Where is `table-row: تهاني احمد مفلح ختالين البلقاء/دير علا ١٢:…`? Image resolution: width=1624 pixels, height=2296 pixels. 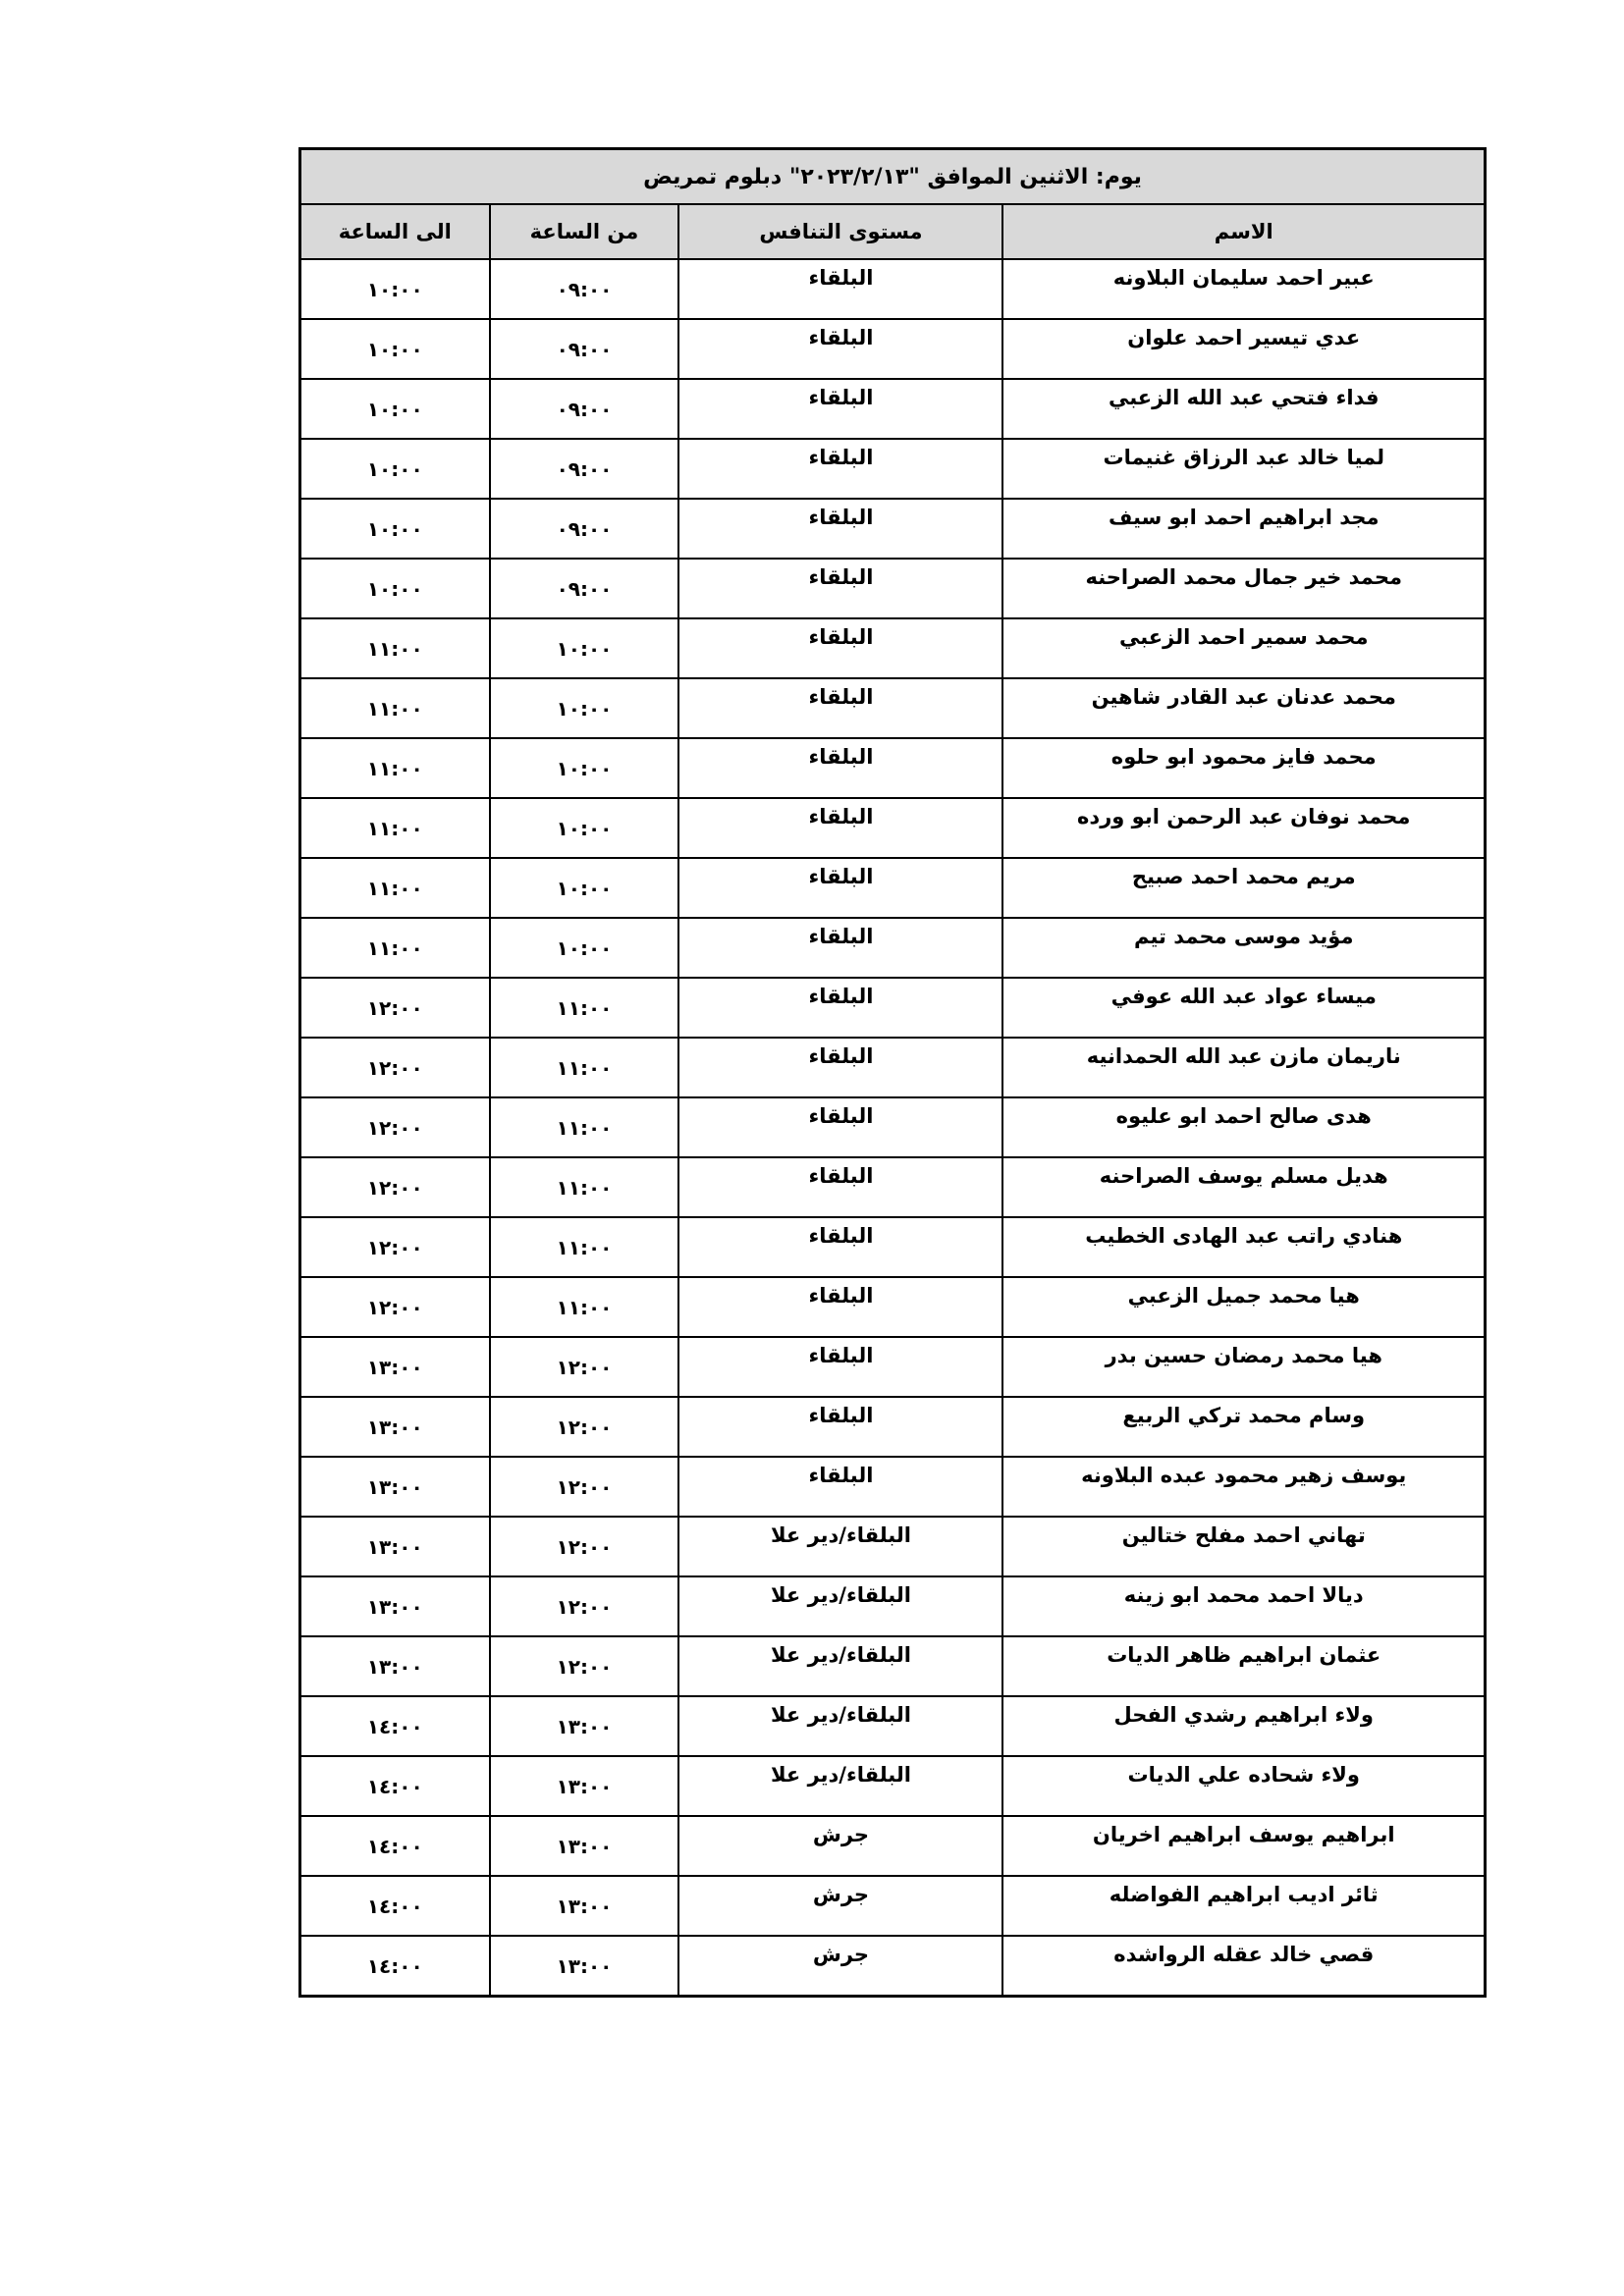
table-row: تهاني احمد مفلح ختالين البلقاء/دير علا ١٢:… is located at coordinates (892, 1547).